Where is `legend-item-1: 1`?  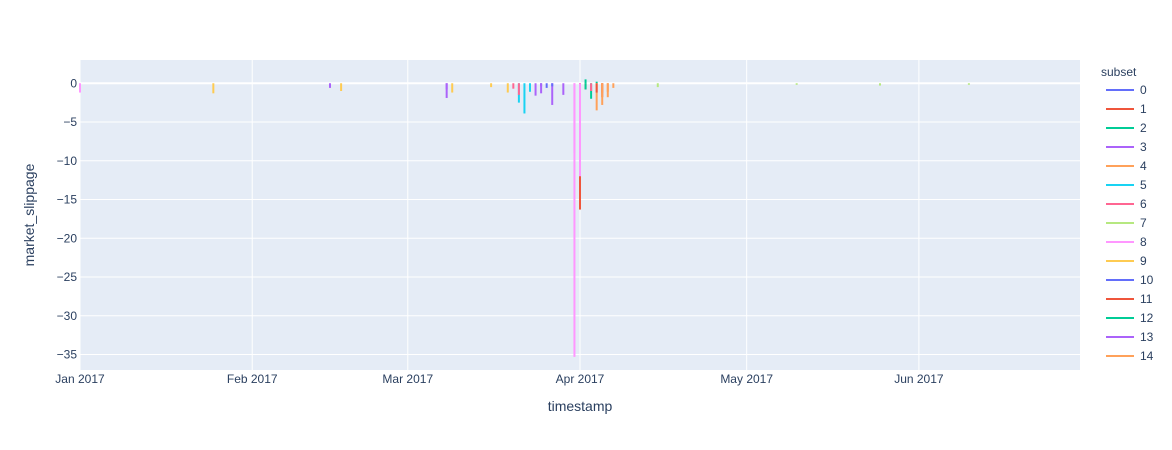 legend-item-1: 1 is located at coordinates (1126, 109).